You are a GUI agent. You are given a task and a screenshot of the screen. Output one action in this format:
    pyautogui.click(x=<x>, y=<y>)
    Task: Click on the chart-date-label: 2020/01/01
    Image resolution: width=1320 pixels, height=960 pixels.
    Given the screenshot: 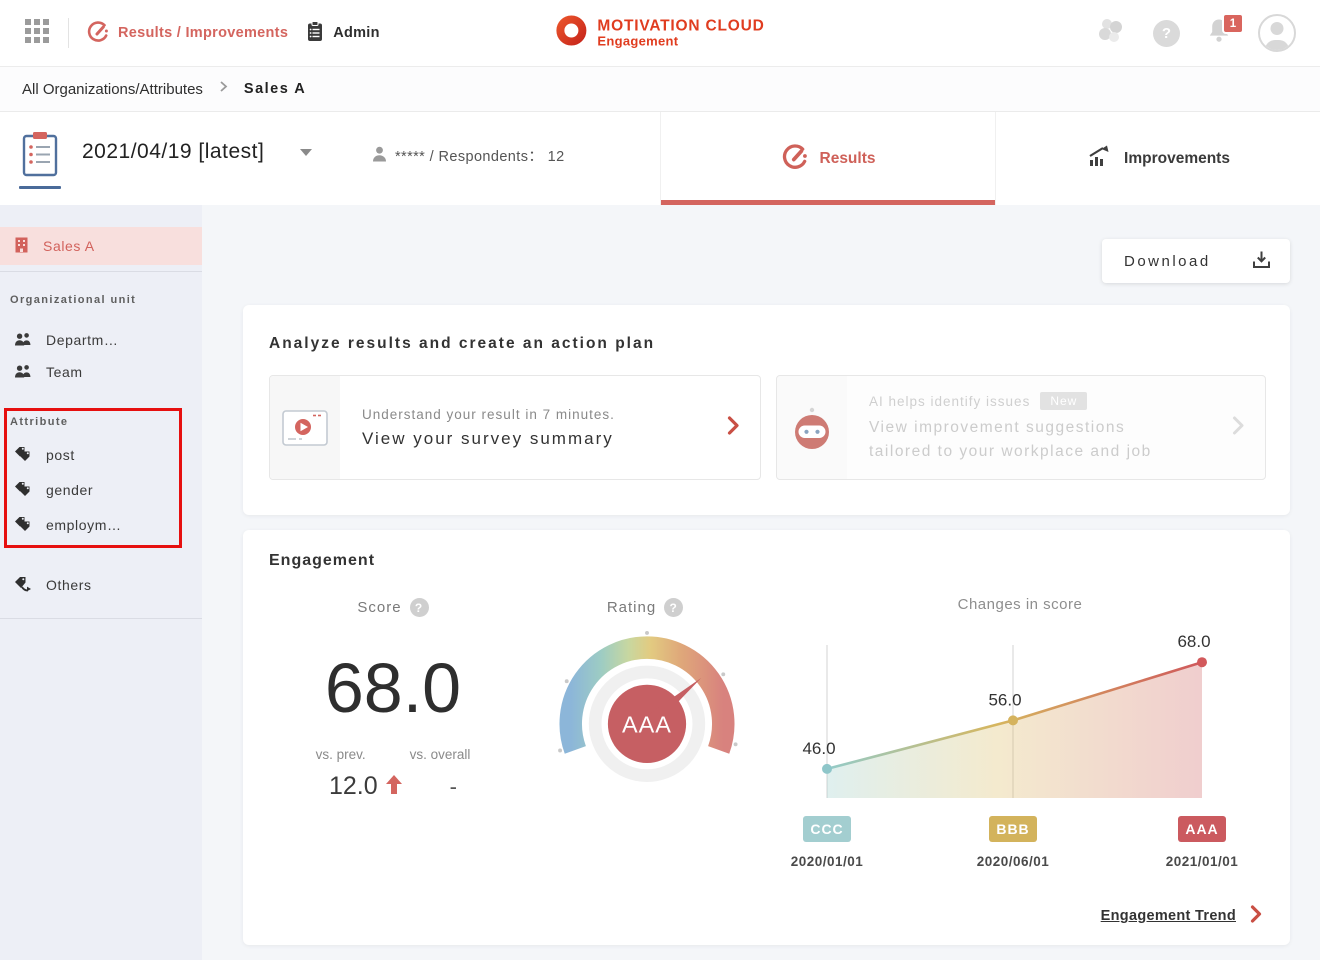 What is the action you would take?
    pyautogui.click(x=827, y=861)
    